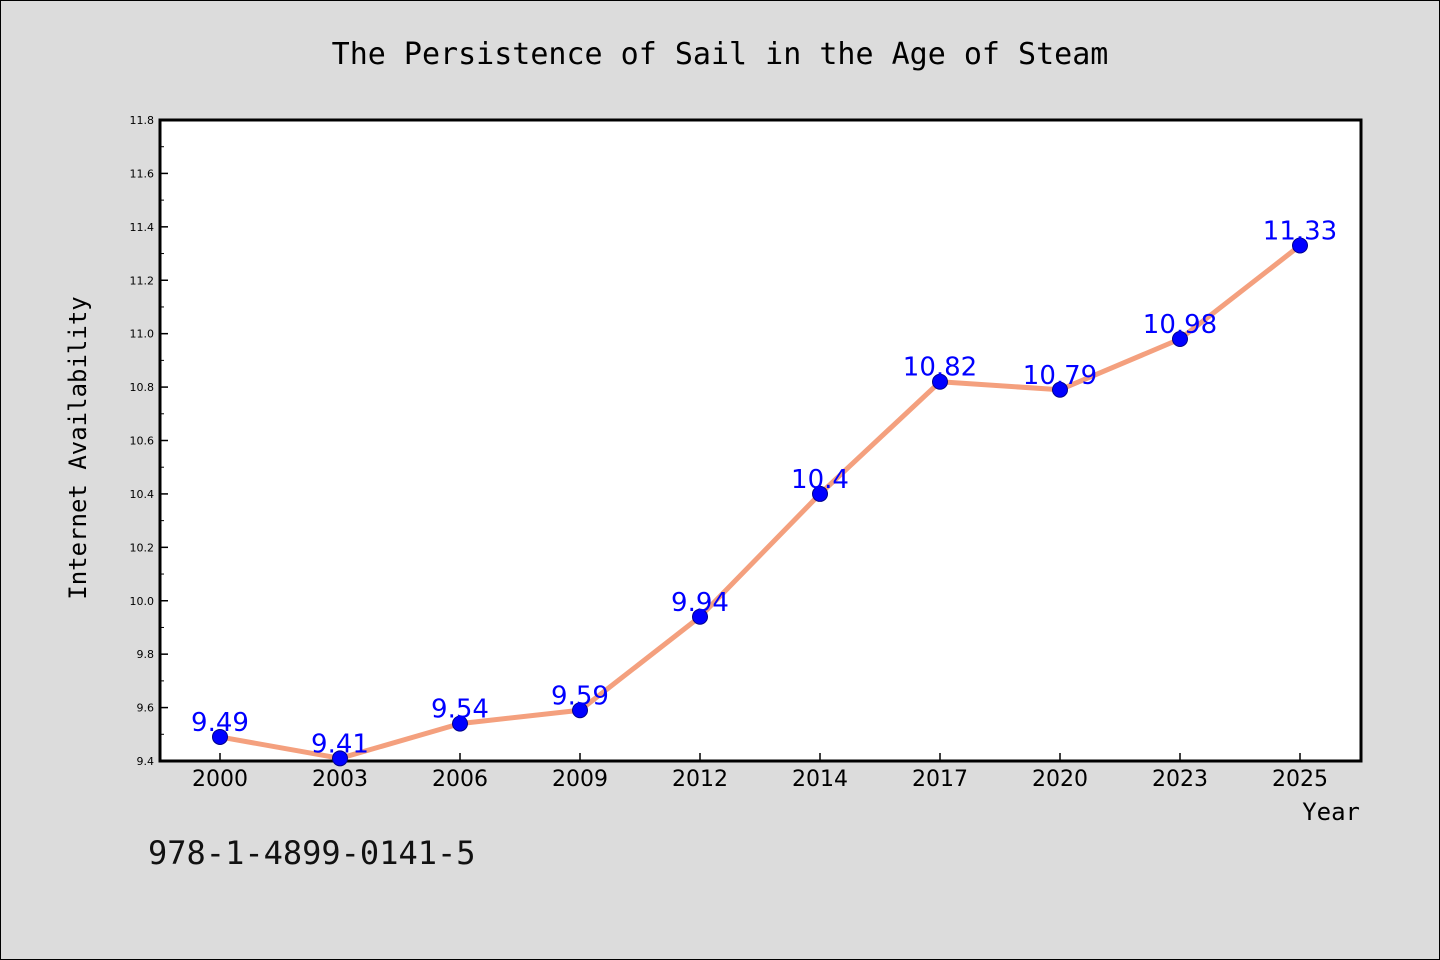 The image size is (1440, 960). Describe the element at coordinates (1300, 779) in the screenshot. I see `x-tick-label: 2025` at that location.